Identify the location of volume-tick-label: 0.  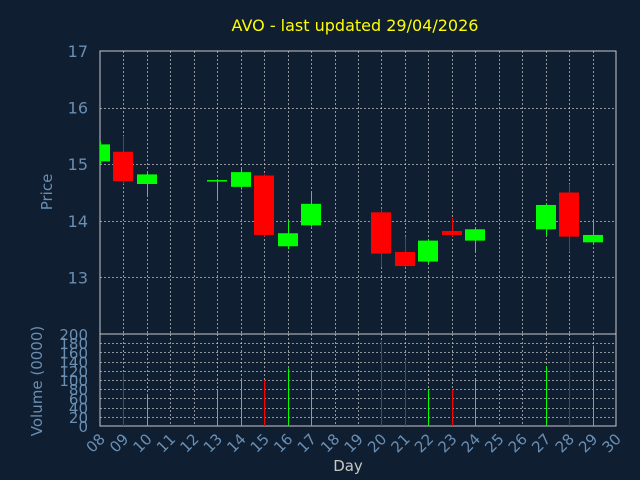
(83, 427).